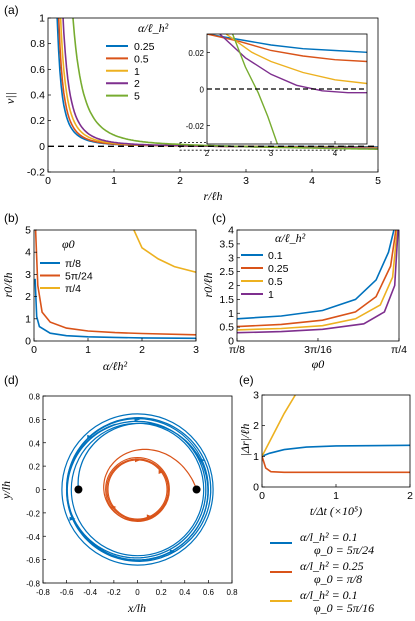 The image size is (415, 621). Describe the element at coordinates (226, 244) in the screenshot. I see `y-axis-tick-label: 3.5` at that location.